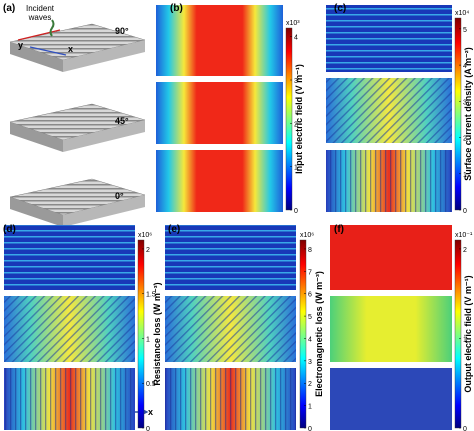 Image resolution: width=474 pixels, height=431 pixels. Describe the element at coordinates (119, 196) in the screenshot. I see `angle-label: 0°` at that location.